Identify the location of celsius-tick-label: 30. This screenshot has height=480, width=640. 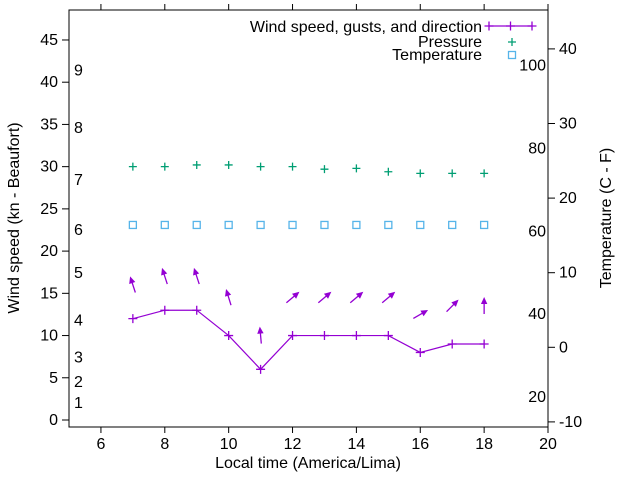
(568, 124).